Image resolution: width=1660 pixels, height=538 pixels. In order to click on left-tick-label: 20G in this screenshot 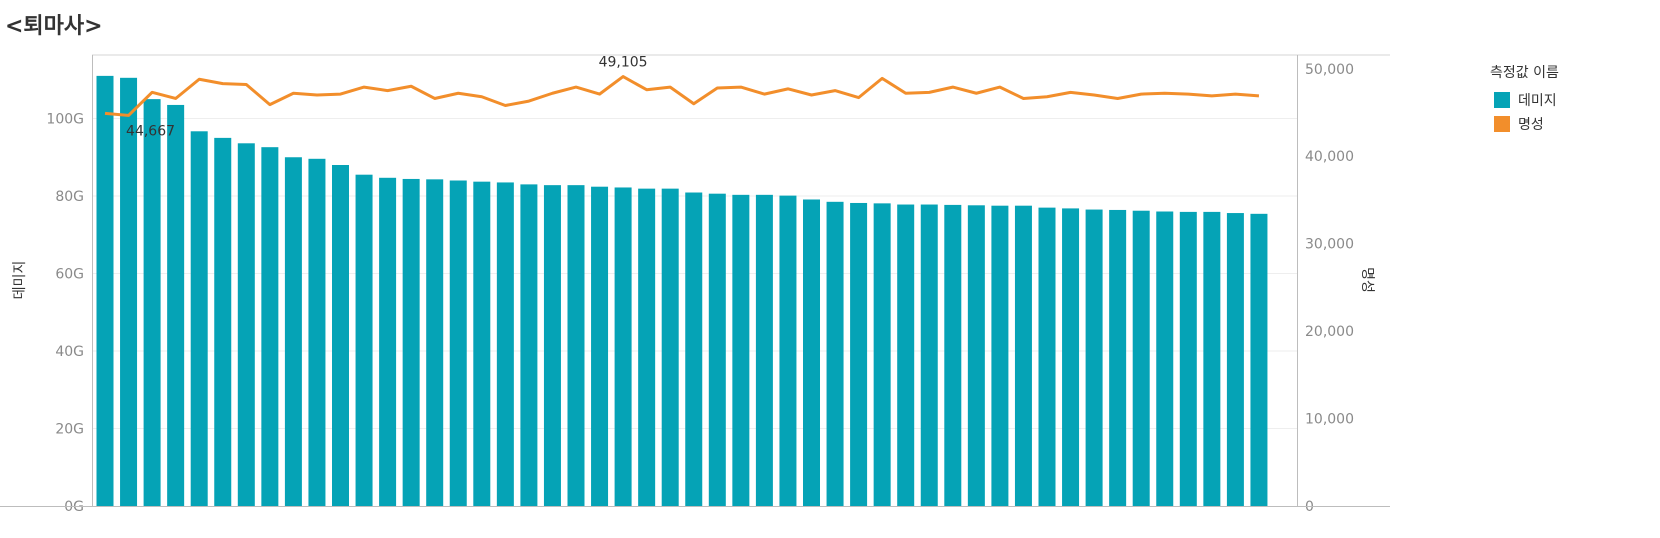, I will do `click(69, 430)`.